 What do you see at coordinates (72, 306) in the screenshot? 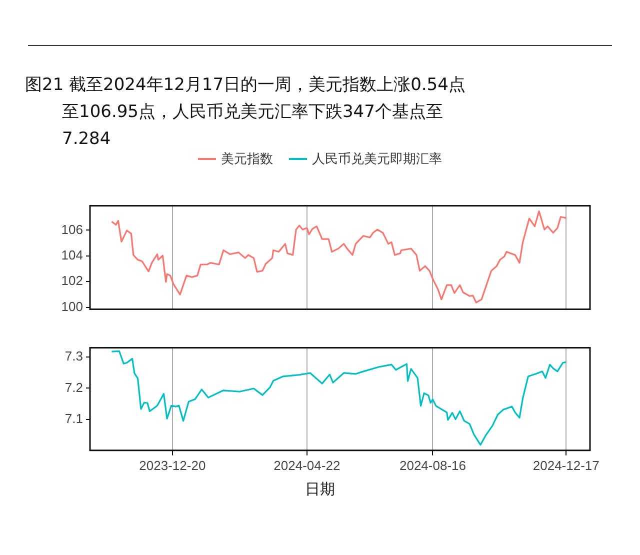
I see `y-tick-label: 100` at bounding box center [72, 306].